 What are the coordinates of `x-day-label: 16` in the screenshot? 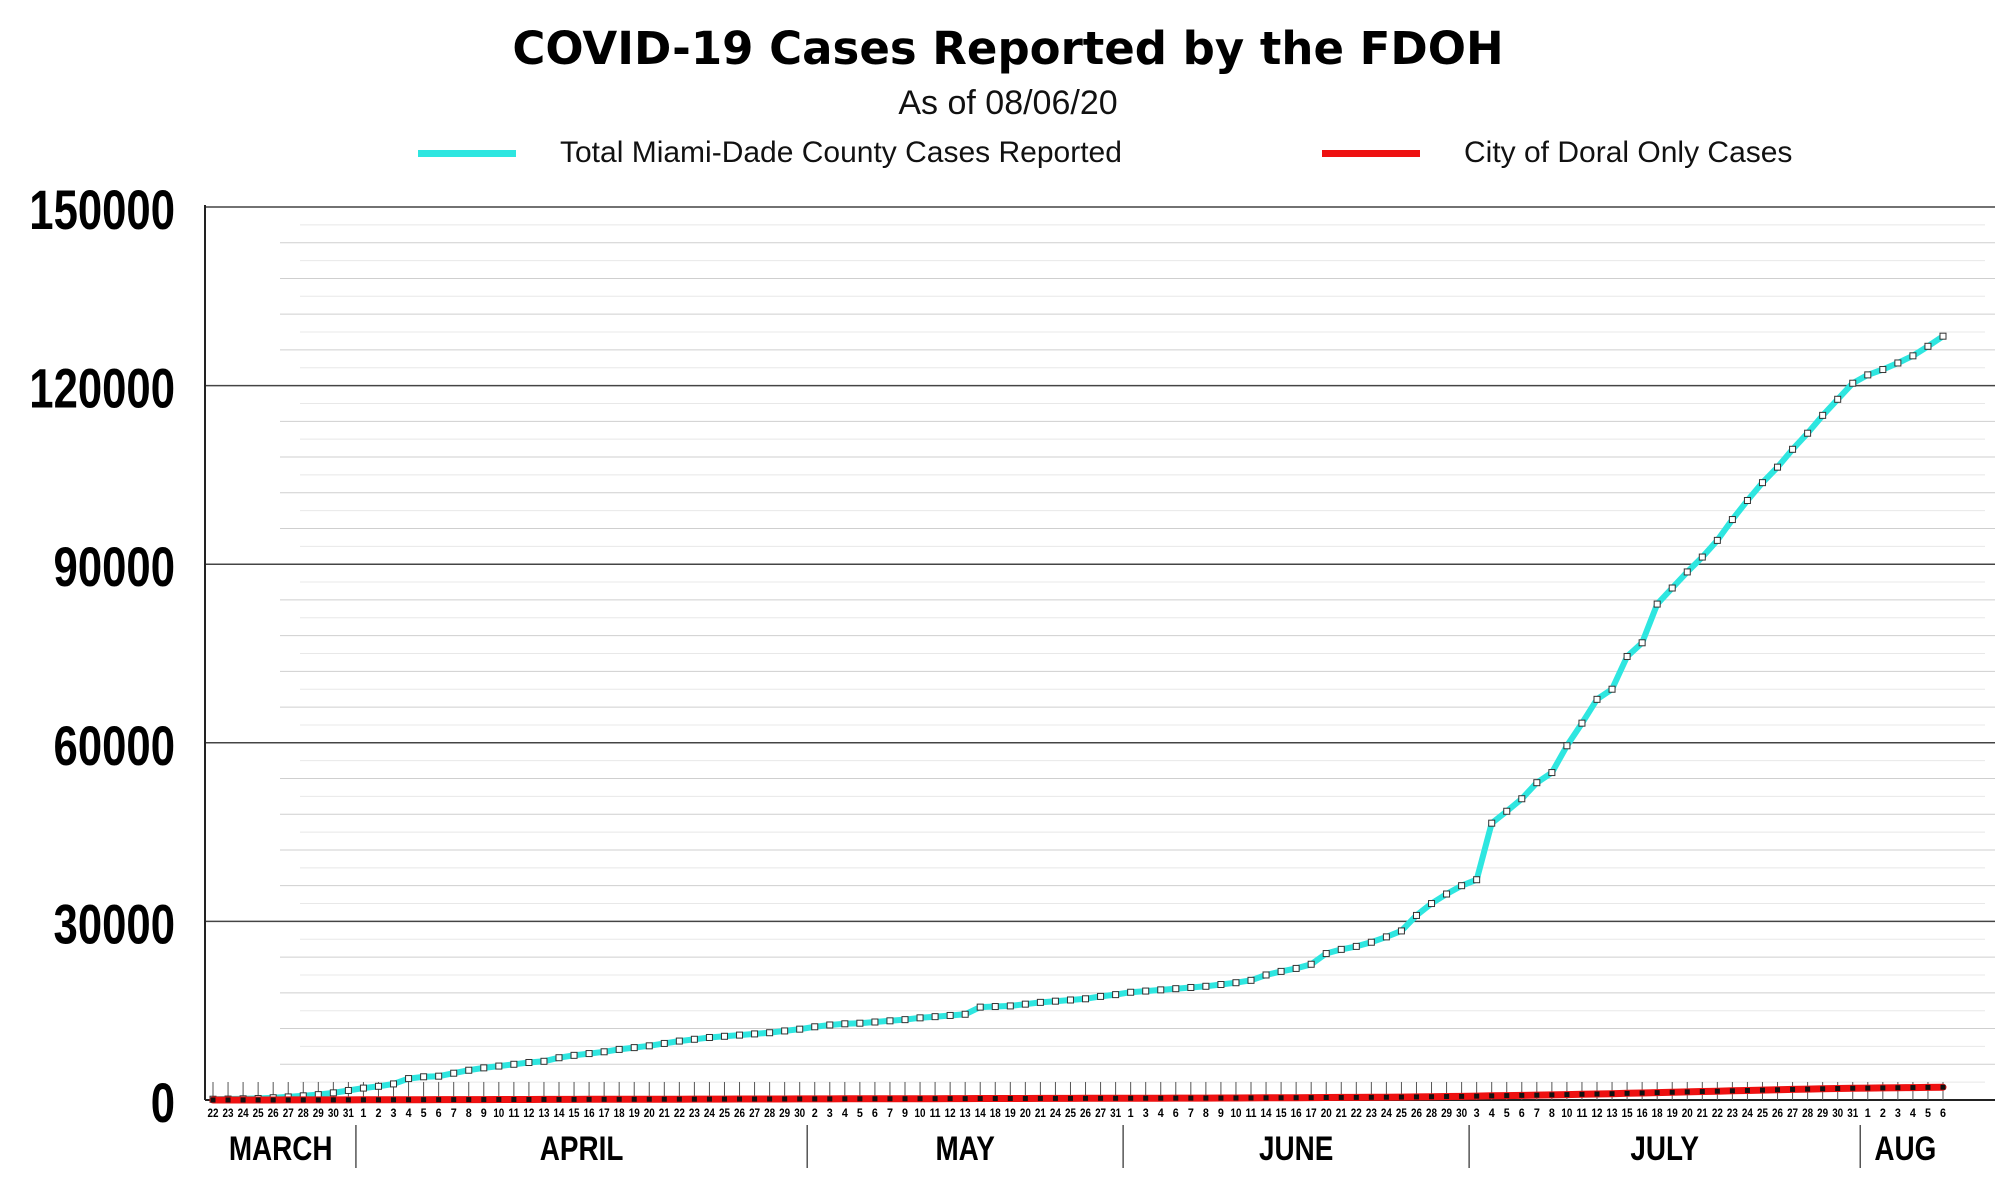 It's located at (1642, 1113).